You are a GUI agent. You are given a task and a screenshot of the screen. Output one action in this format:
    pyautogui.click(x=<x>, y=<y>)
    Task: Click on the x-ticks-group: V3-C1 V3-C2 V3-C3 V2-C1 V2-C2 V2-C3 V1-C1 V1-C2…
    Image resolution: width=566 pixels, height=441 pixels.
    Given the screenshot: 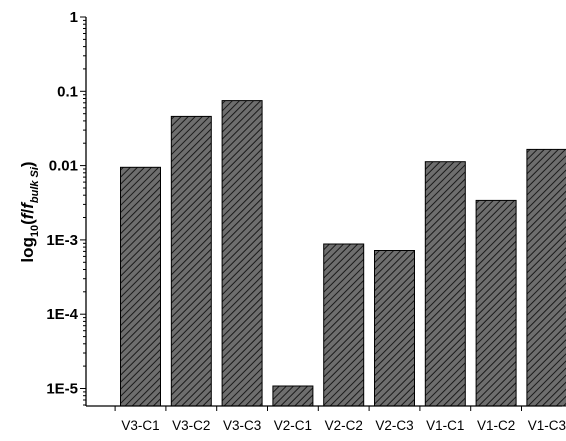 What is the action you would take?
    pyautogui.click(x=340, y=419)
    